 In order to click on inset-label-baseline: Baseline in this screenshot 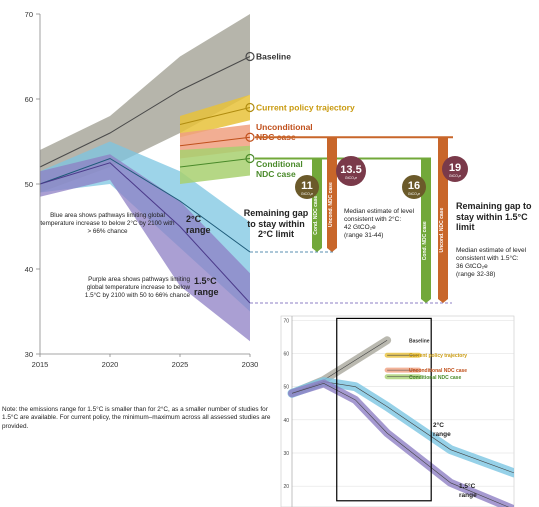, I will do `click(419, 341)`.